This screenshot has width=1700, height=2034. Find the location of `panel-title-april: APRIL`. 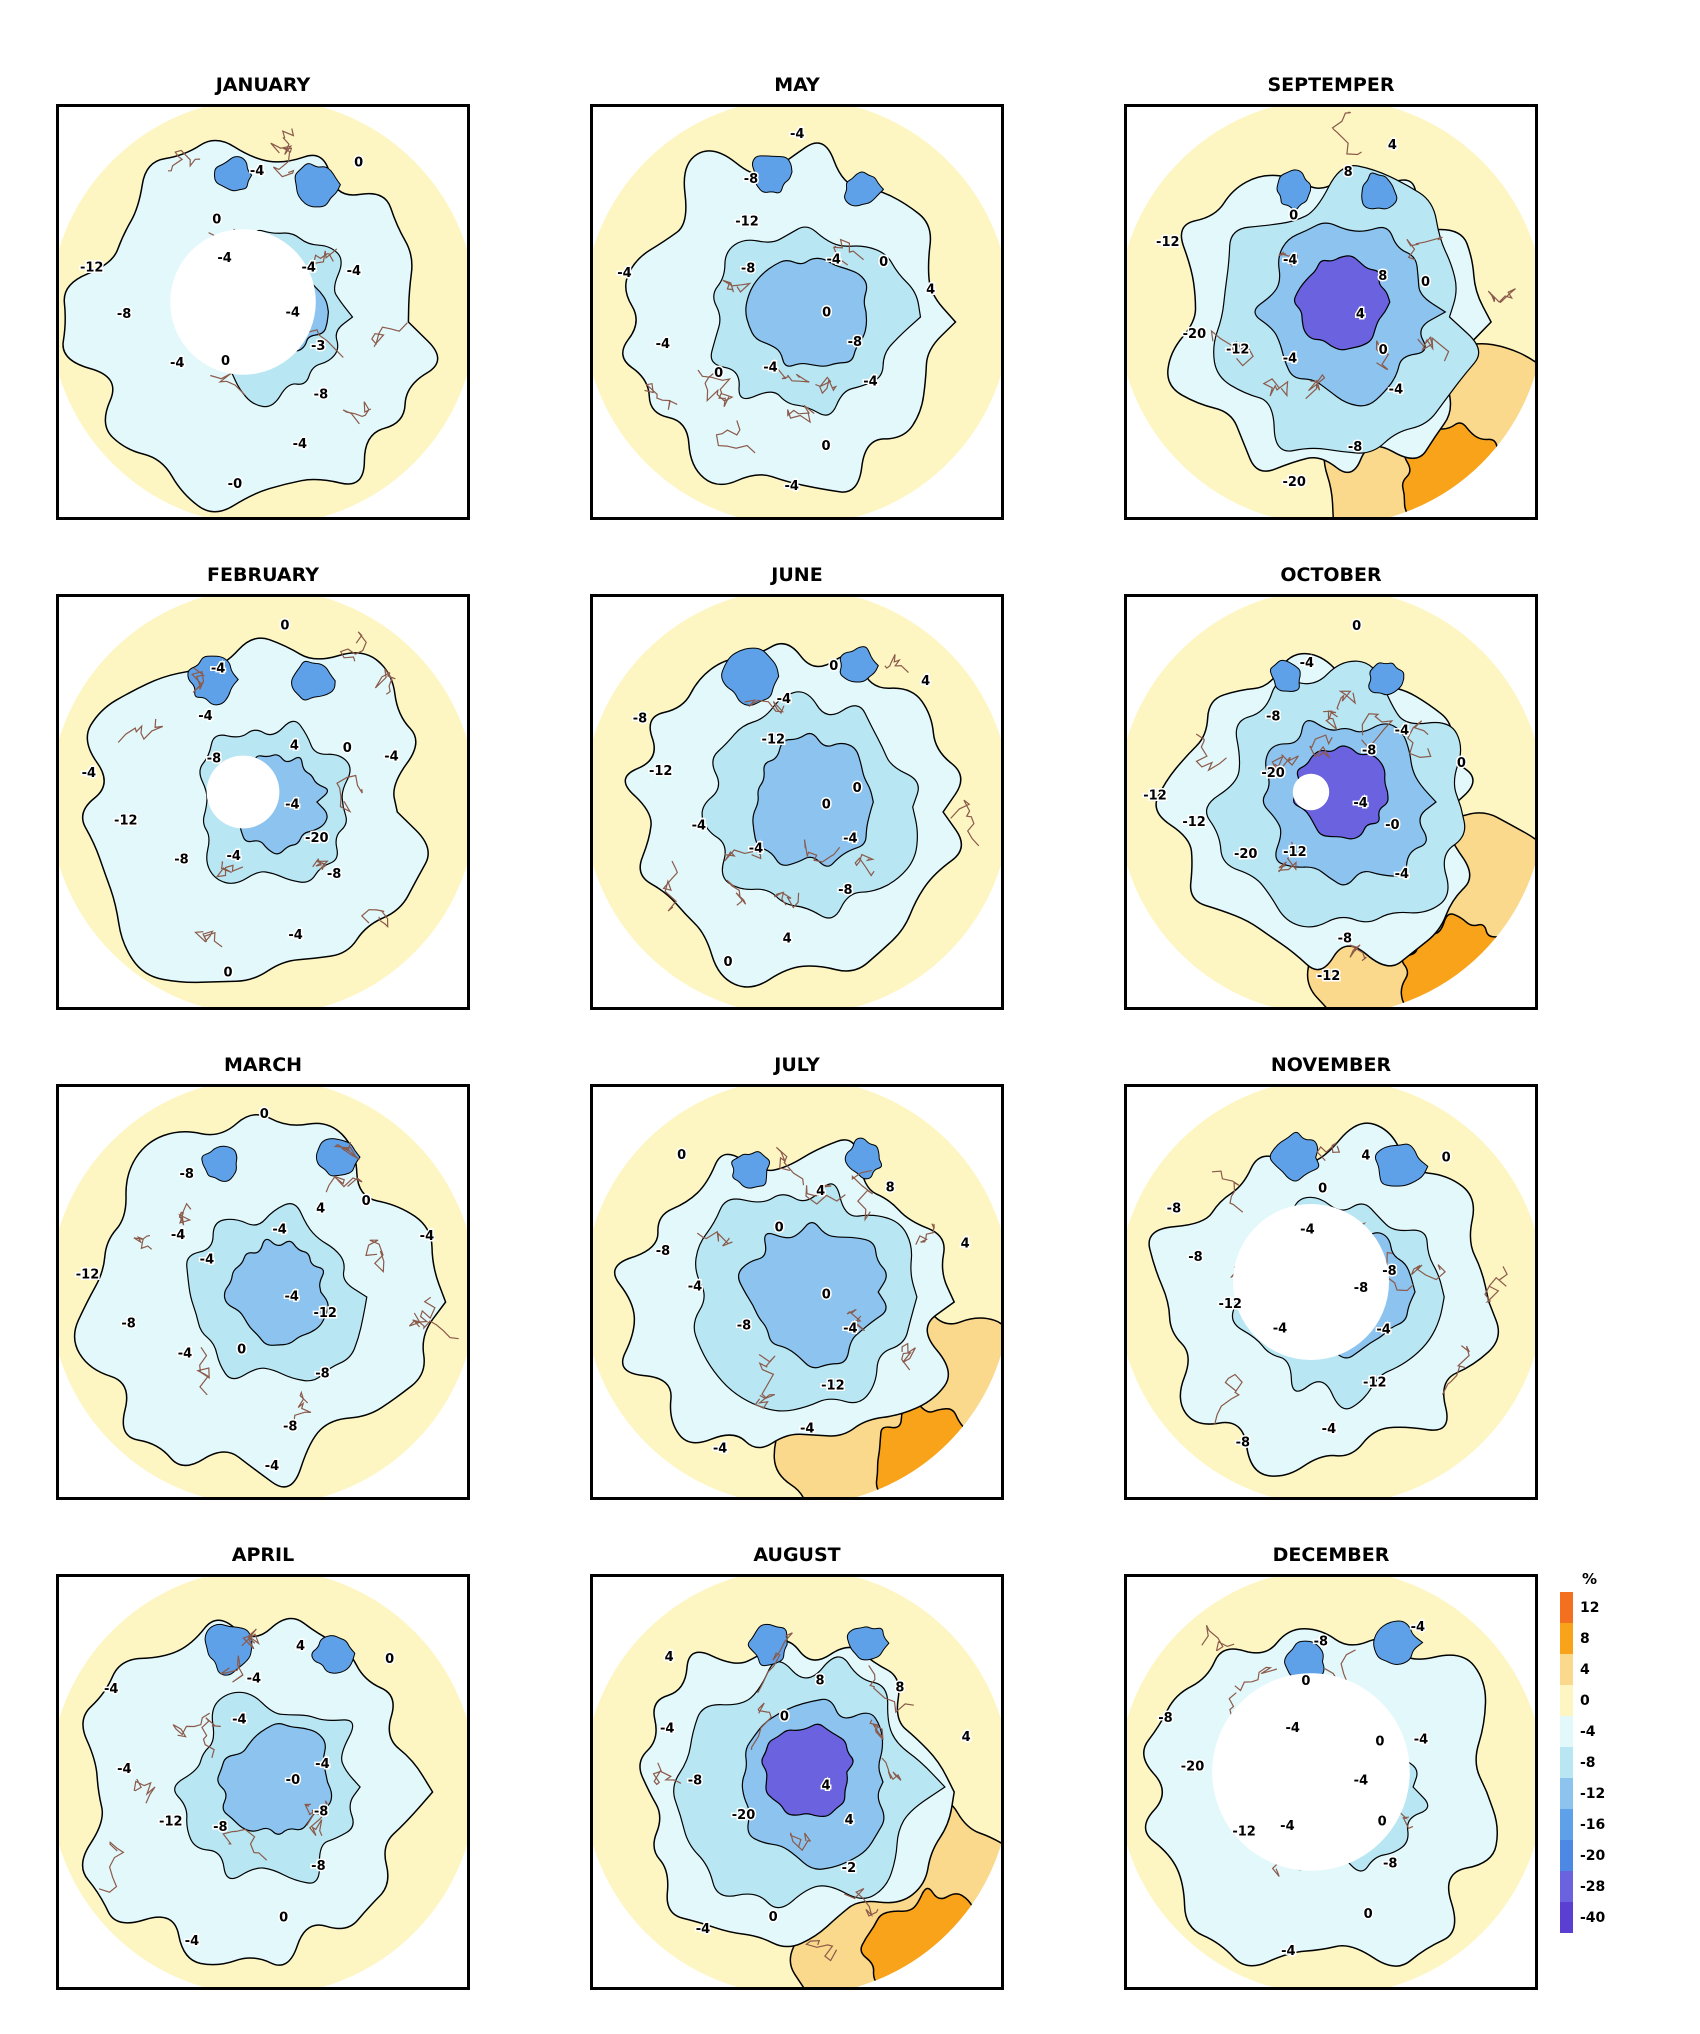

panel-title-april: APRIL is located at coordinates (263, 1555).